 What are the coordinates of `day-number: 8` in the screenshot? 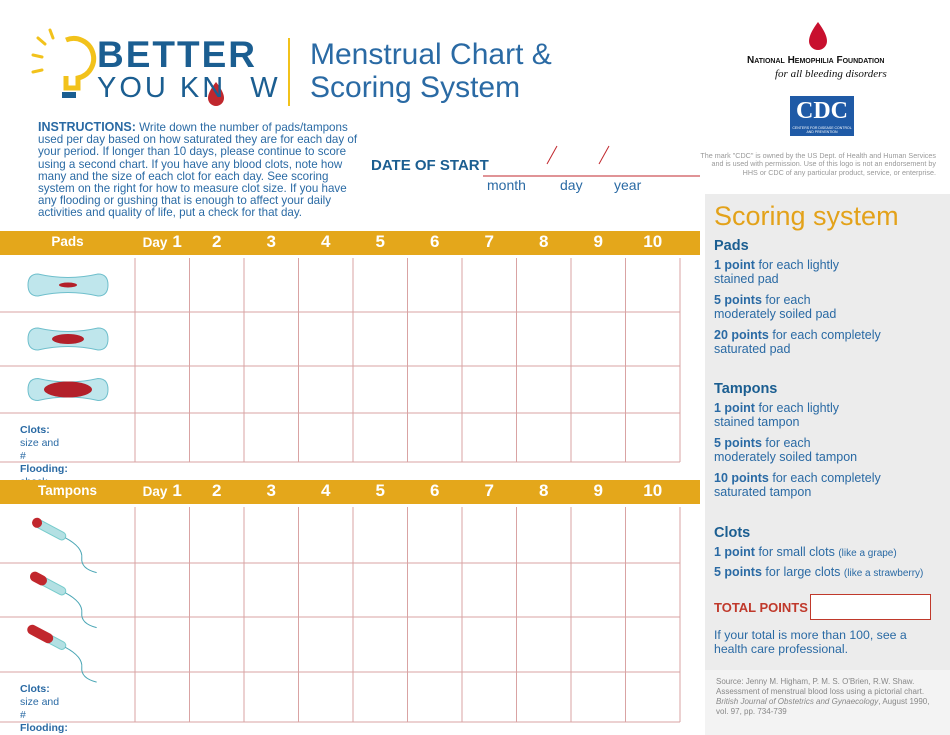 It's located at (544, 490).